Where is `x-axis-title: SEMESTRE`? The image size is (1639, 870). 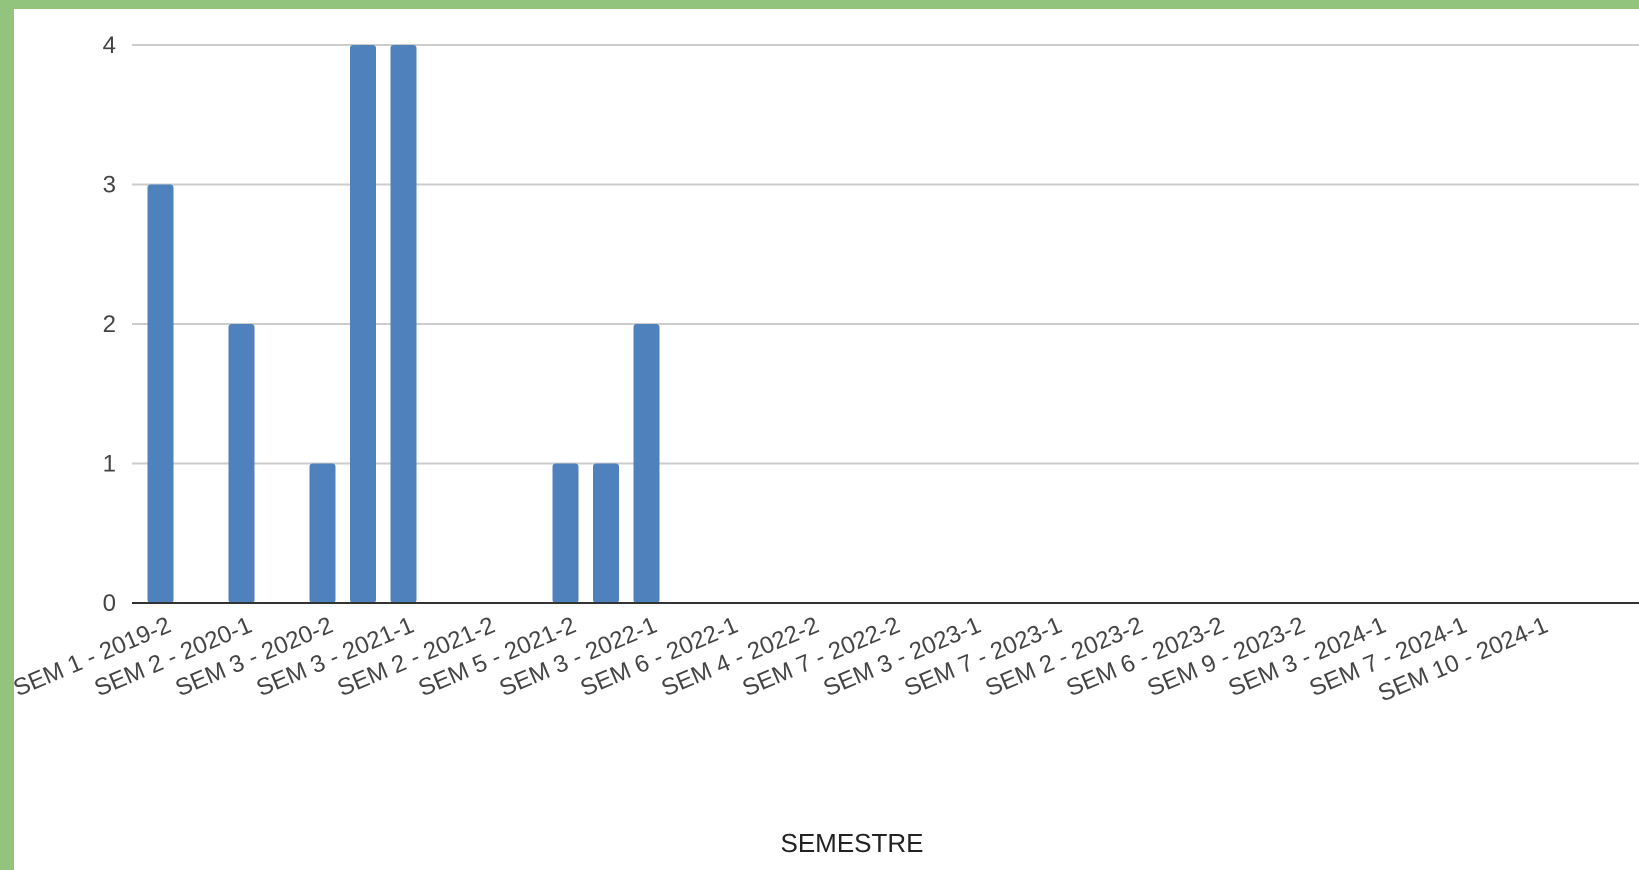 x-axis-title: SEMESTRE is located at coordinates (851, 843).